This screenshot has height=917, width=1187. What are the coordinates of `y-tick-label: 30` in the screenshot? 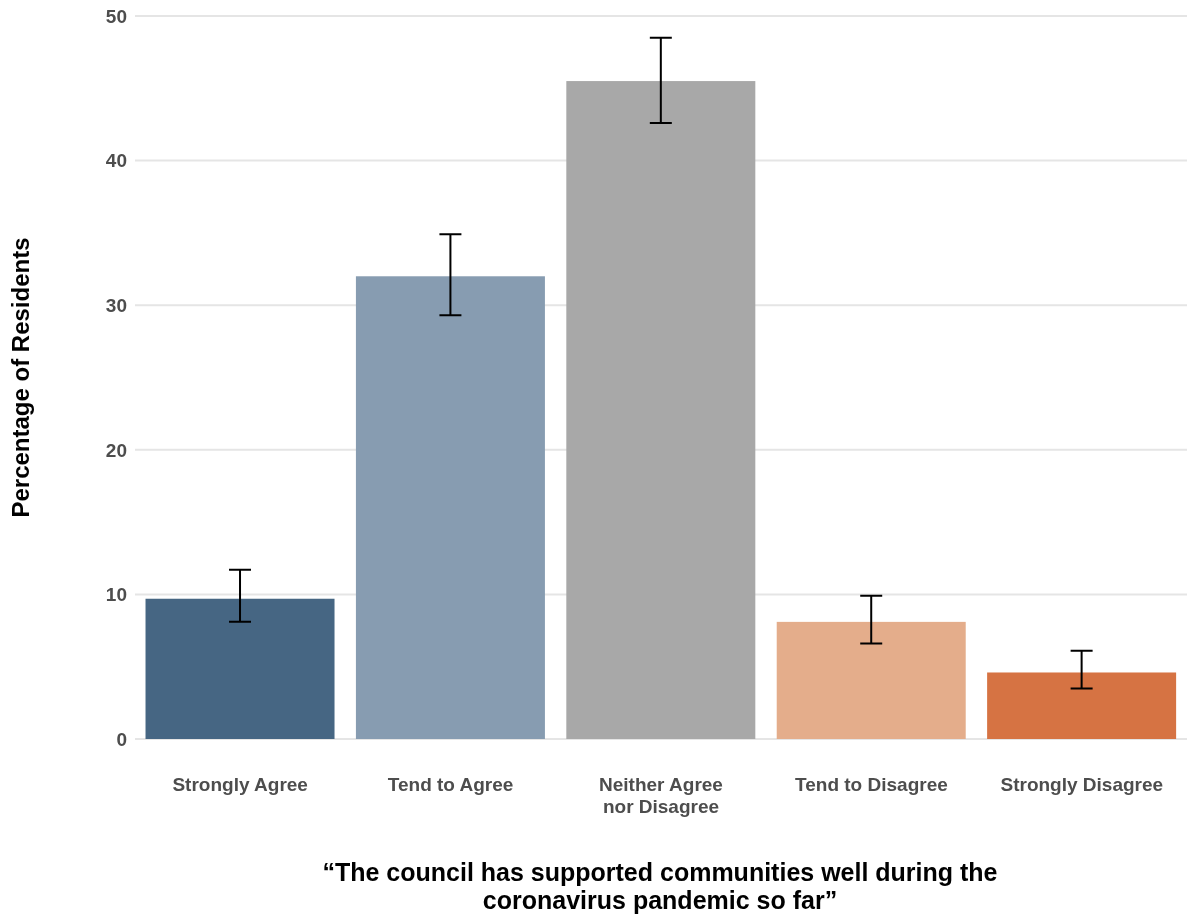 It's located at (116, 305).